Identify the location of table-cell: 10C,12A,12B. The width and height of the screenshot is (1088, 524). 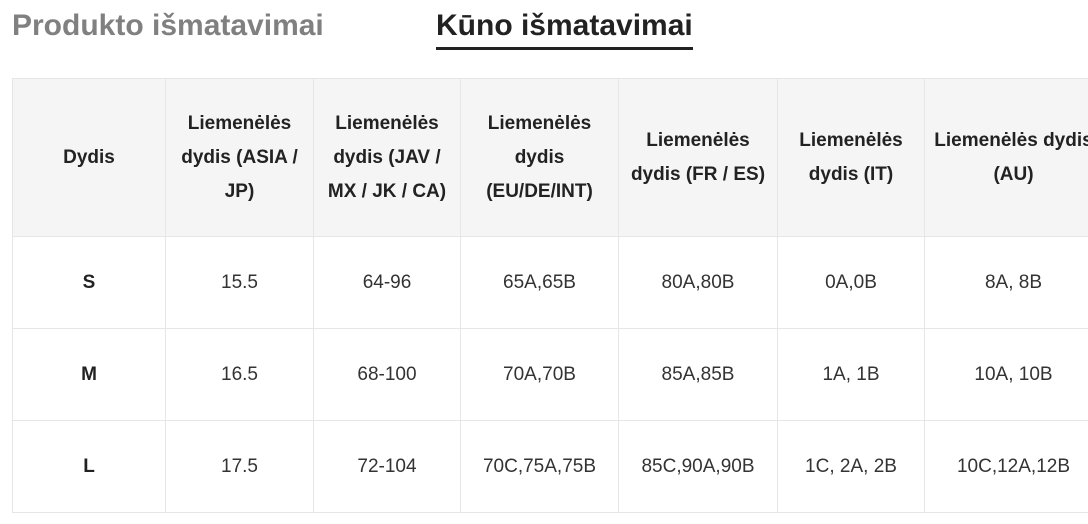
(1006, 466).